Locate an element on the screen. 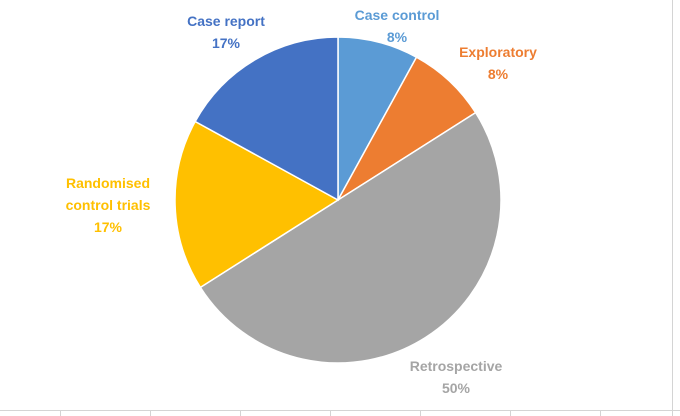 Image resolution: width=680 pixels, height=416 pixels. slice-label: Randomised control trials 17% is located at coordinates (108, 205).